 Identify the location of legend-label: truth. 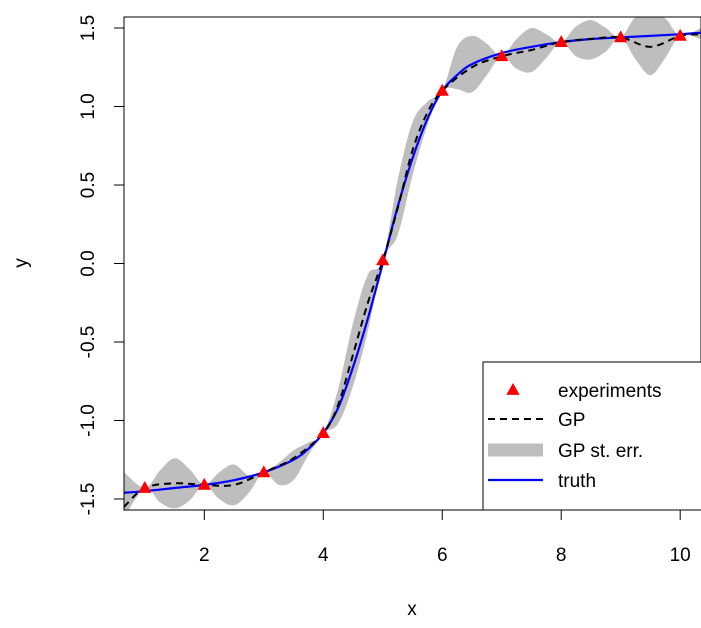
(577, 481).